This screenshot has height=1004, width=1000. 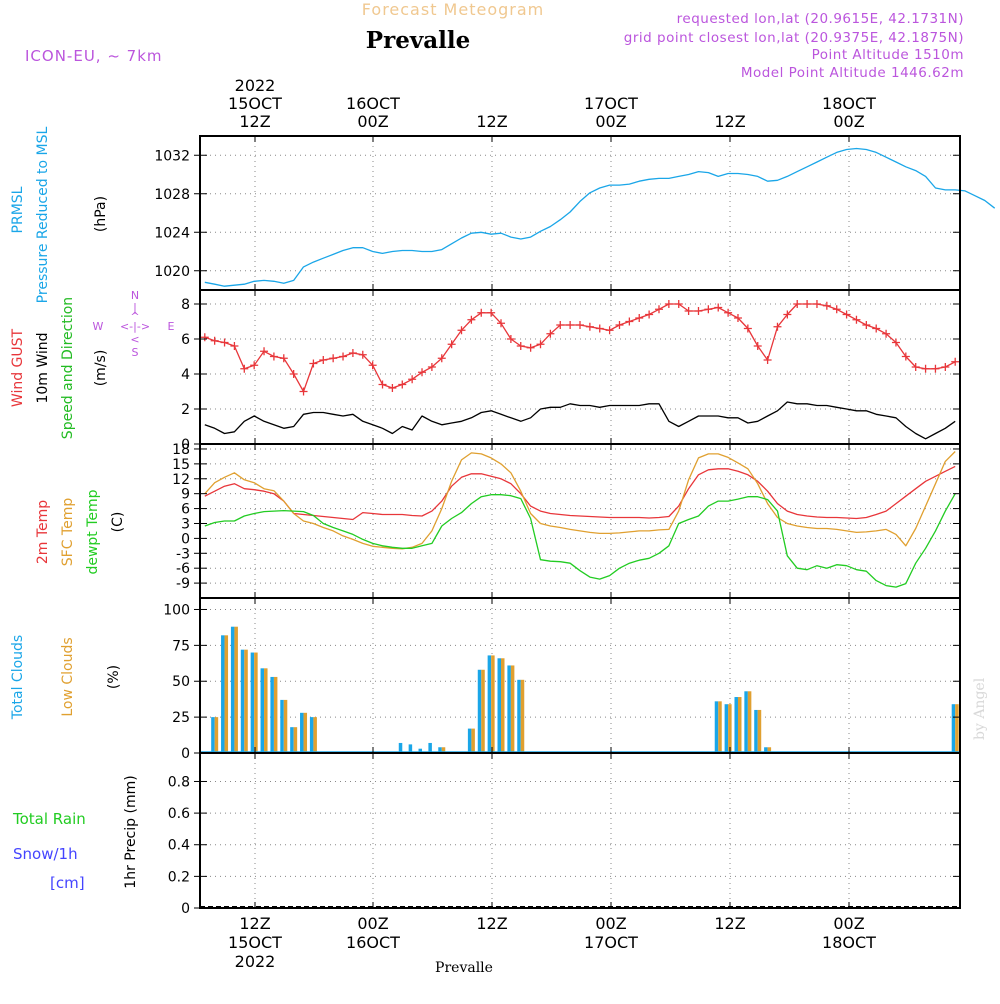 I want to click on y-tick-label: 100, so click(x=176, y=610).